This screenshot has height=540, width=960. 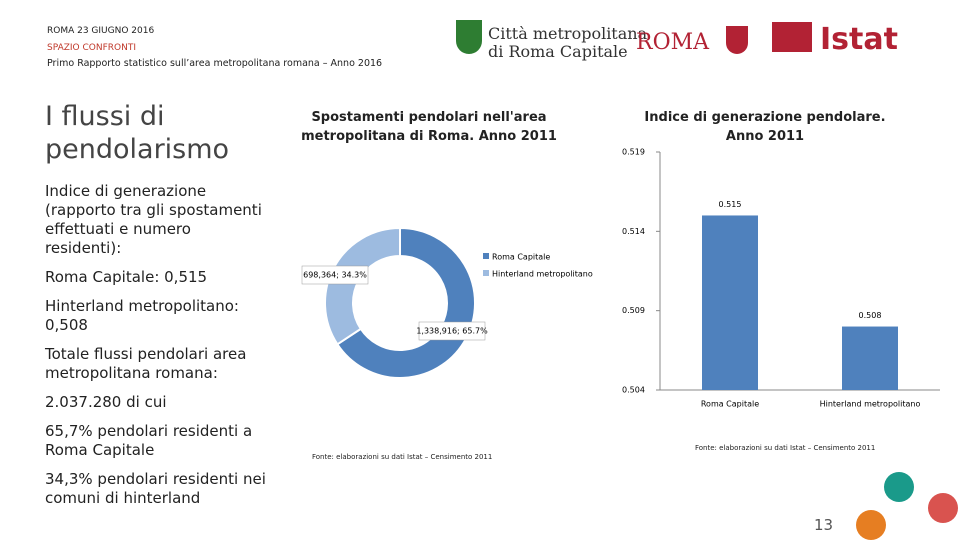 What do you see at coordinates (792, 37) in the screenshot?
I see `logo-mark` at bounding box center [792, 37].